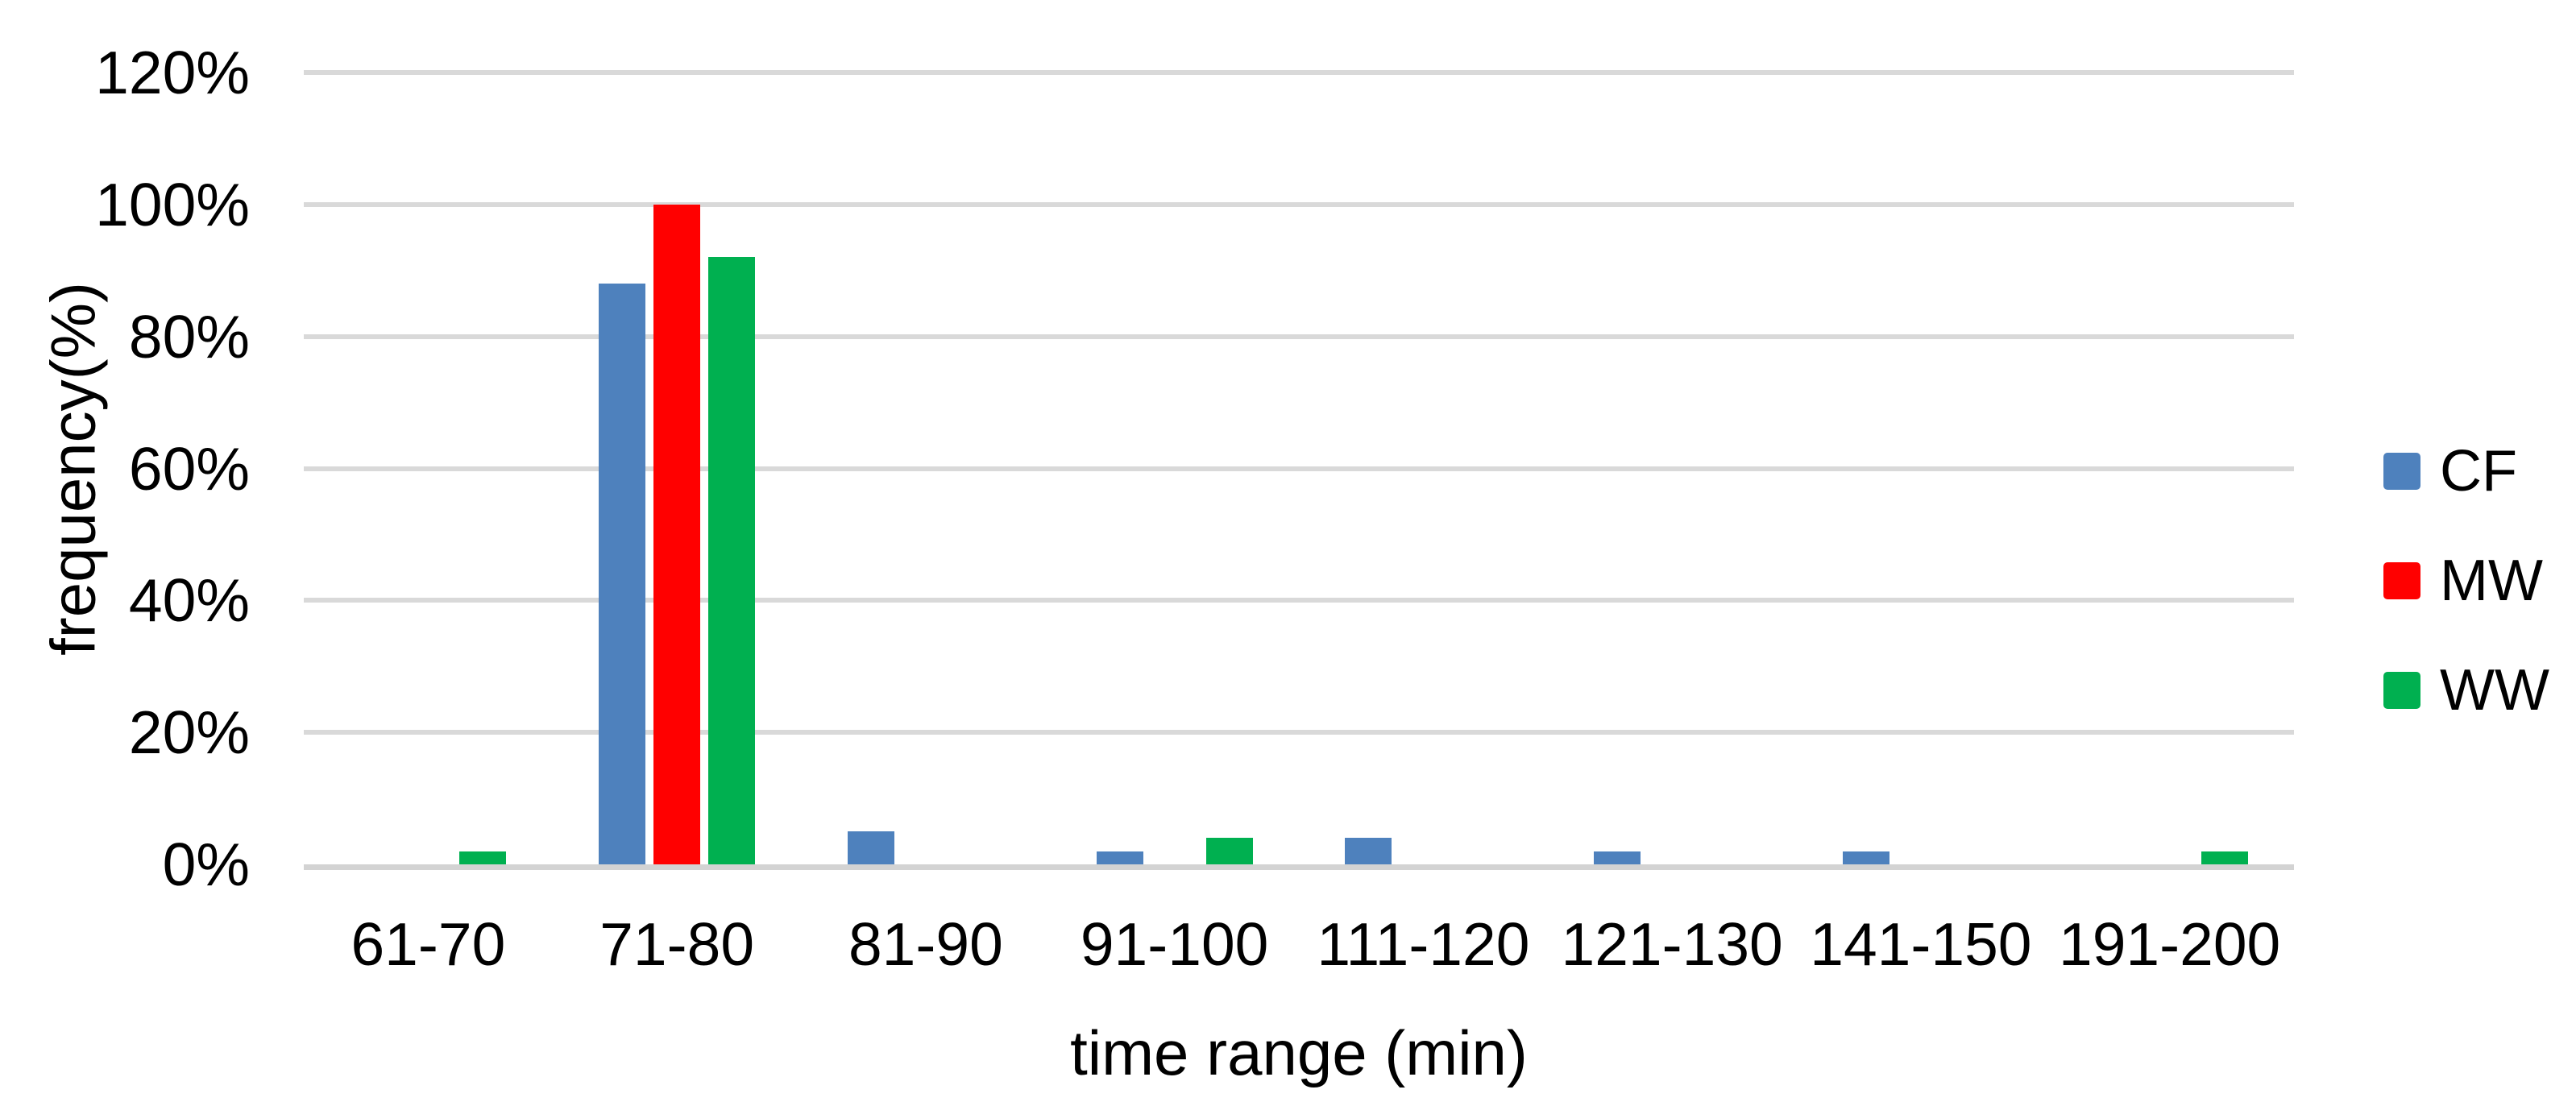  I want to click on x-tick-label: 191-200, so click(2170, 944).